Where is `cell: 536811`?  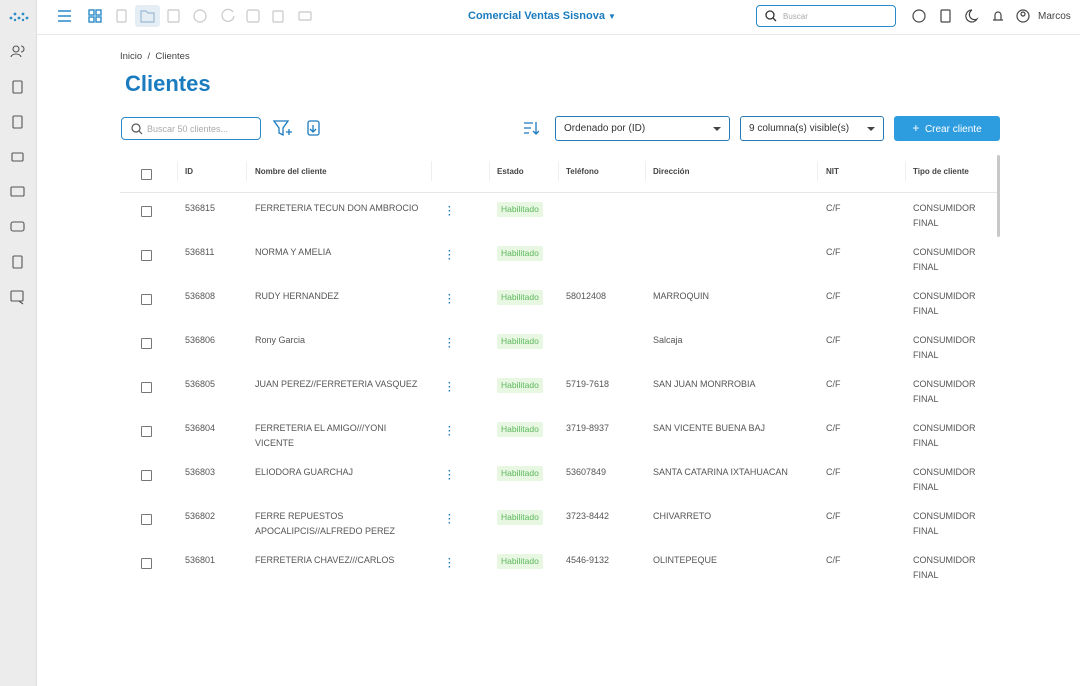
cell: 536811 is located at coordinates (200, 252).